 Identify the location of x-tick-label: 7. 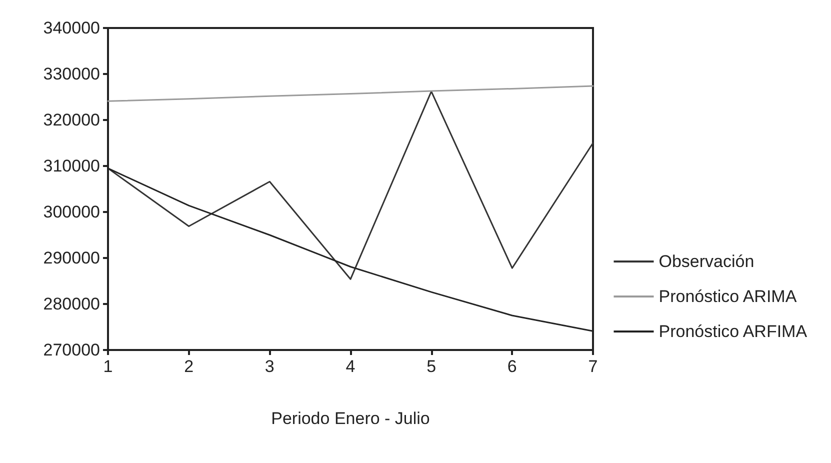
(593, 366).